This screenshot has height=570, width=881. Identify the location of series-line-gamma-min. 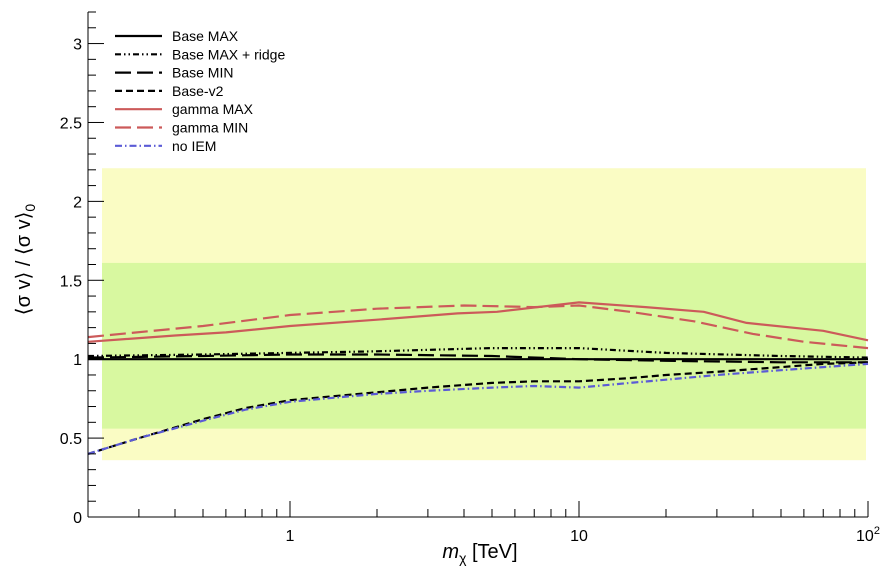
(478, 327).